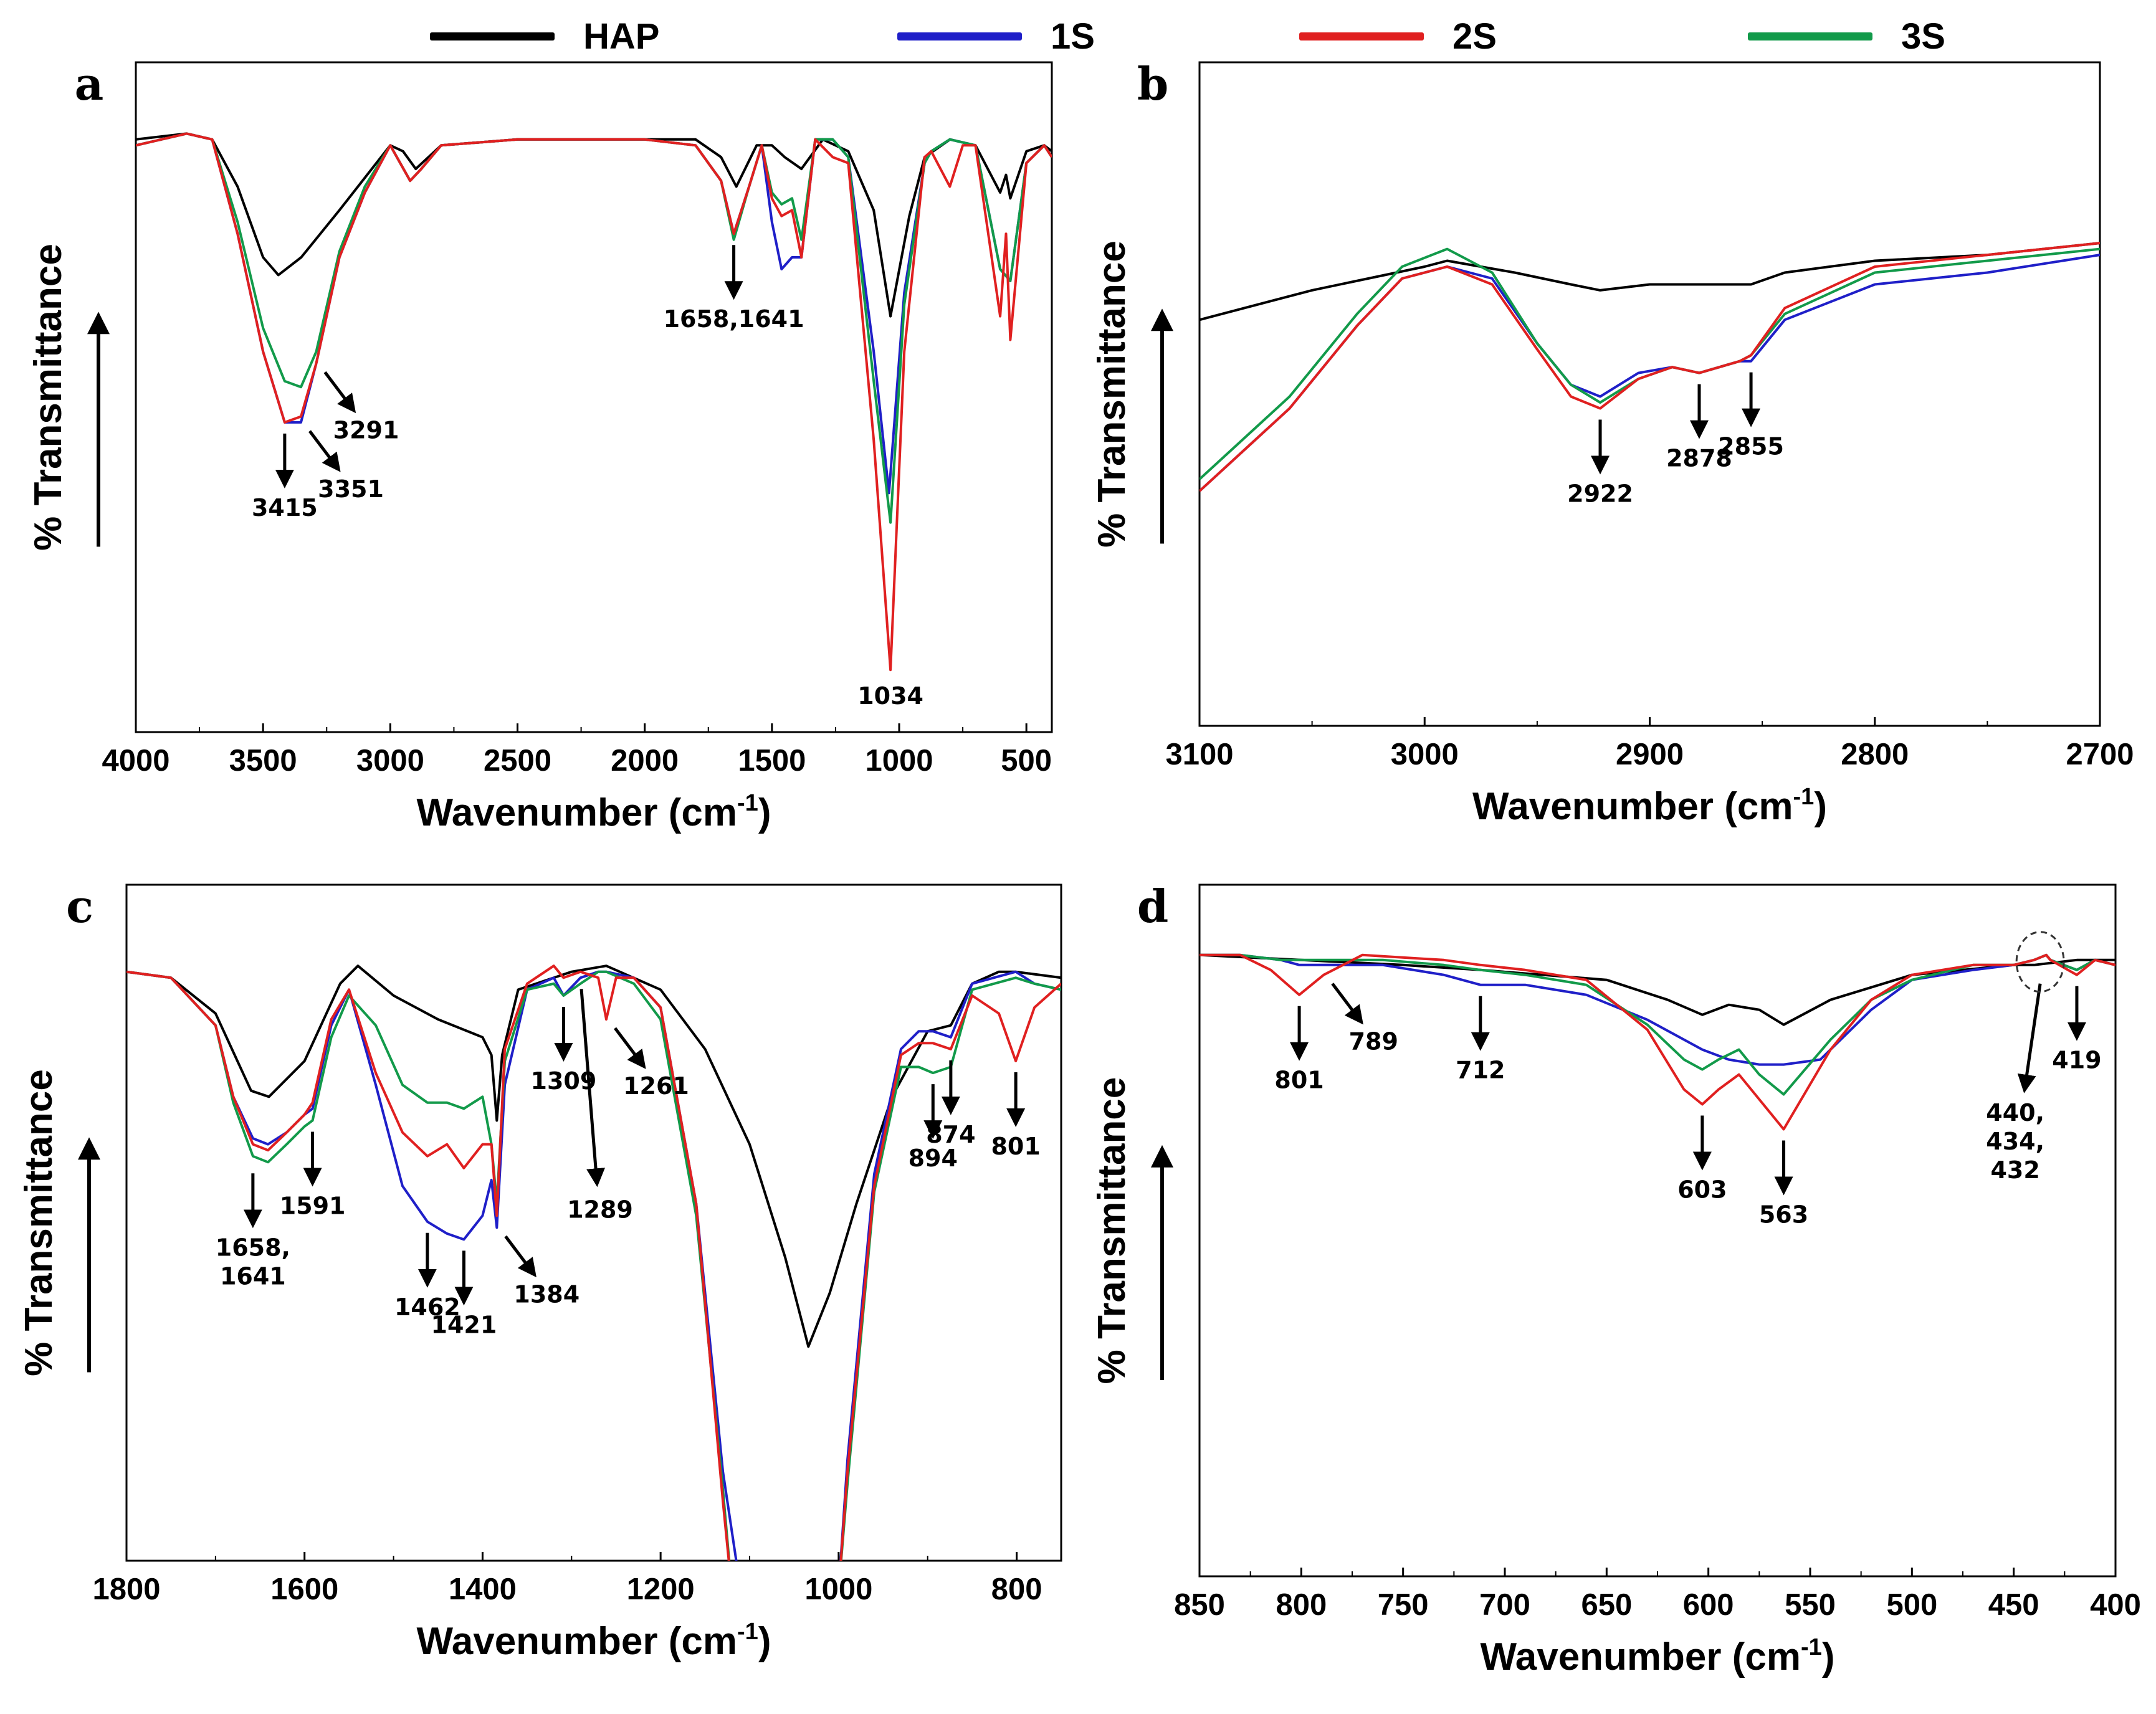 The height and width of the screenshot is (1714, 2156). What do you see at coordinates (361, 408) in the screenshot?
I see `peak-annotation: 3291` at bounding box center [361, 408].